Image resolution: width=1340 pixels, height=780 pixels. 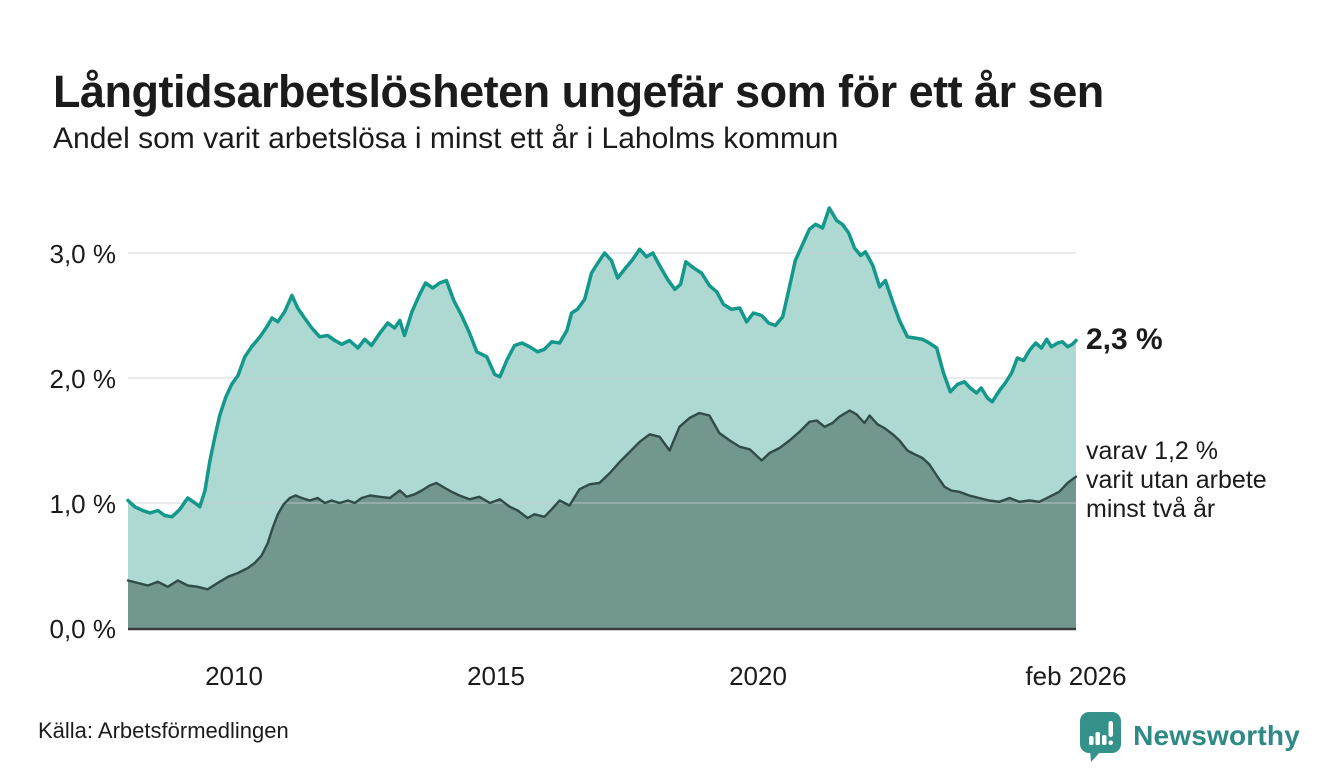 I want to click on x-tick-label: 2010, so click(x=234, y=676).